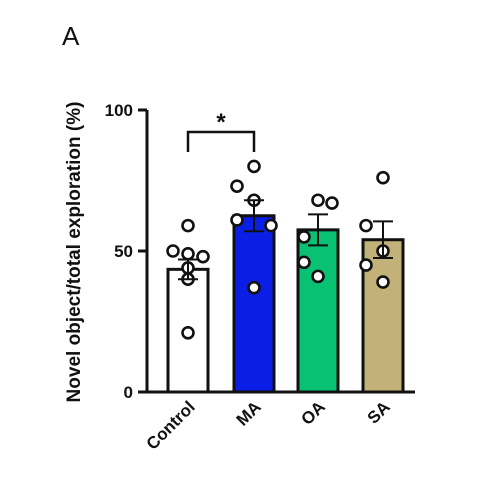 This screenshot has height=492, width=478. Describe the element at coordinates (312, 412) in the screenshot. I see `x-tick-label: OA` at that location.